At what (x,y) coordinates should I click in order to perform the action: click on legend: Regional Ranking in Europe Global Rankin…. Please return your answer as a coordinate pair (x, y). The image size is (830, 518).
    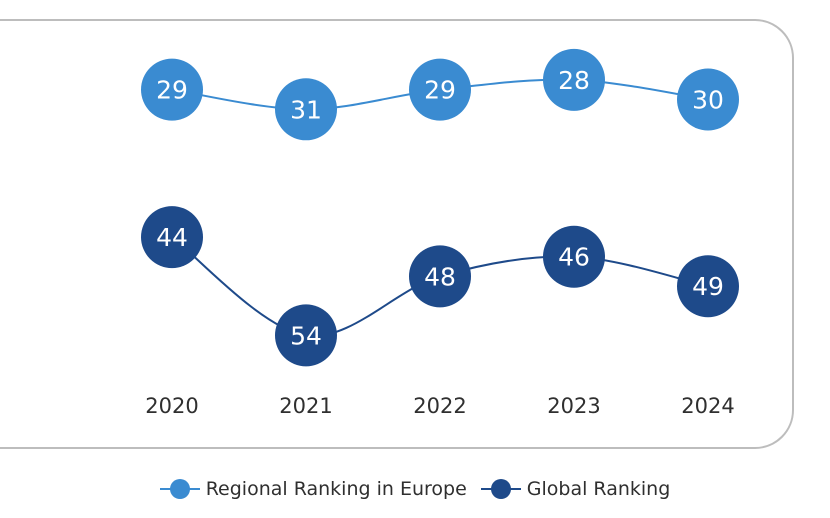
    Looking at the image, I should click on (415, 489).